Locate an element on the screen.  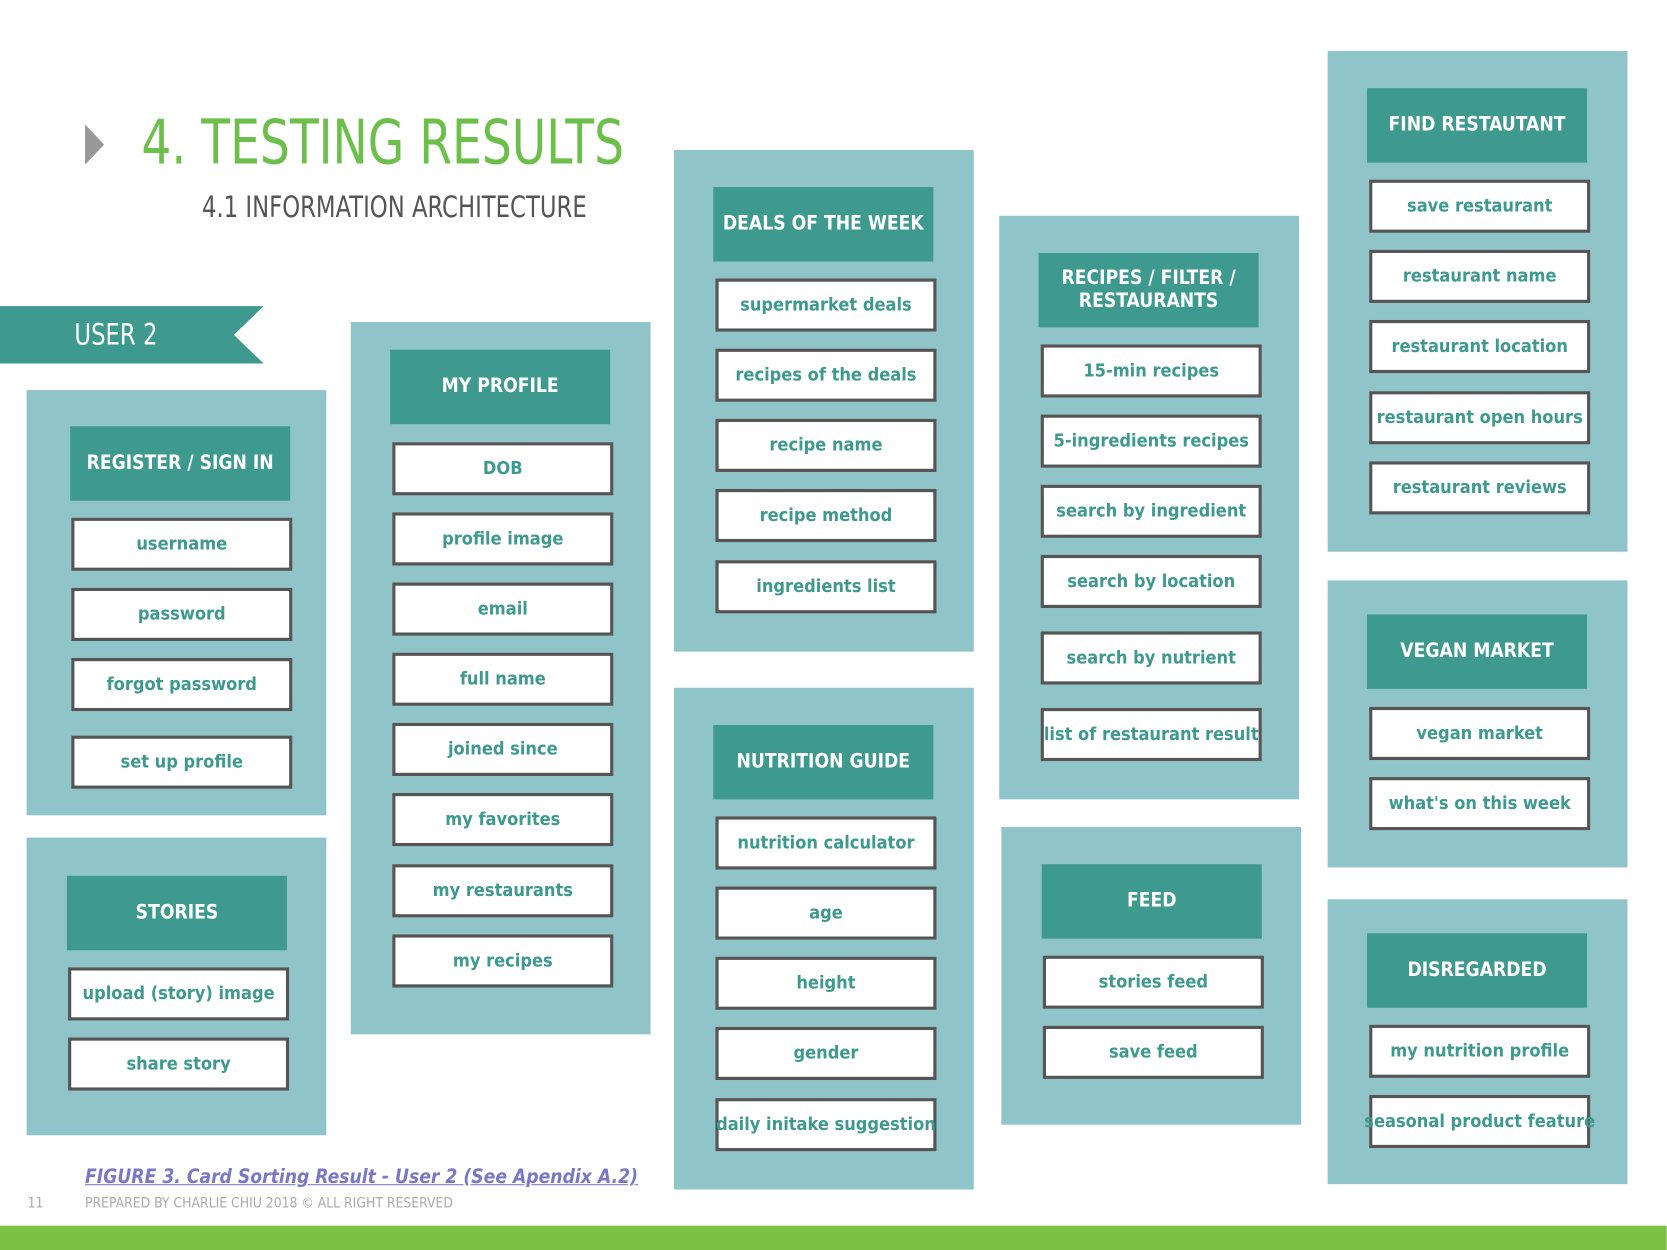
card: search by ingredient is located at coordinates (1151, 511).